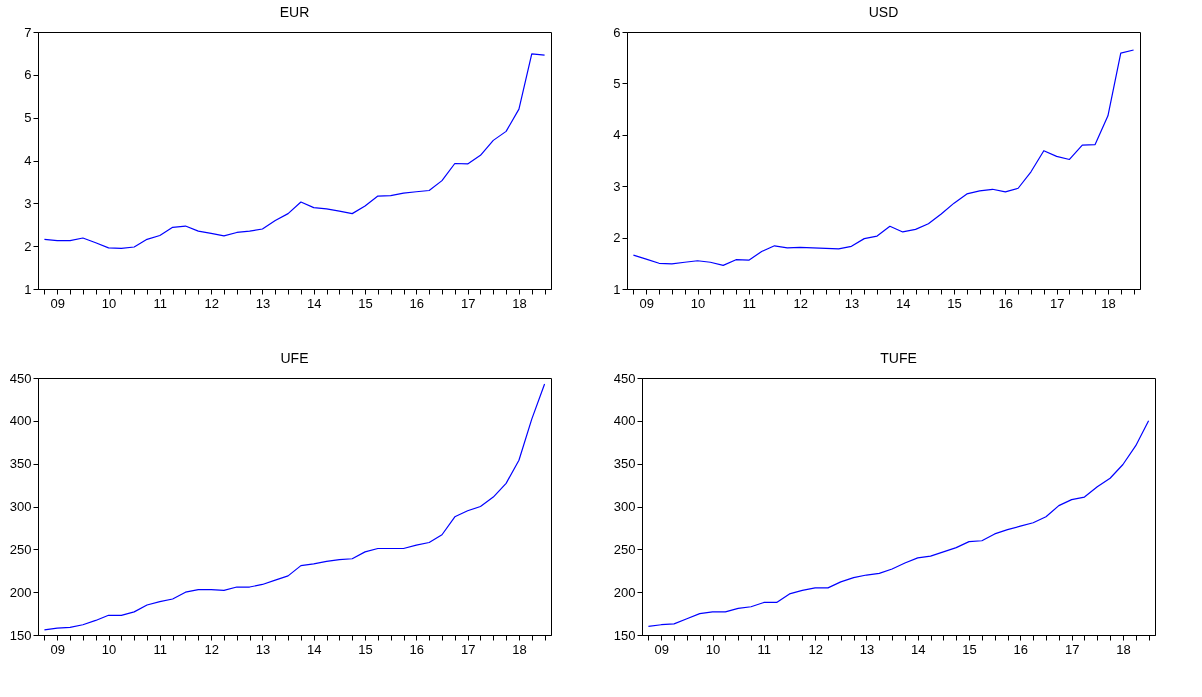 This screenshot has width=1202, height=697. Describe the element at coordinates (28, 32) in the screenshot. I see `y-tick-label: 7` at that location.